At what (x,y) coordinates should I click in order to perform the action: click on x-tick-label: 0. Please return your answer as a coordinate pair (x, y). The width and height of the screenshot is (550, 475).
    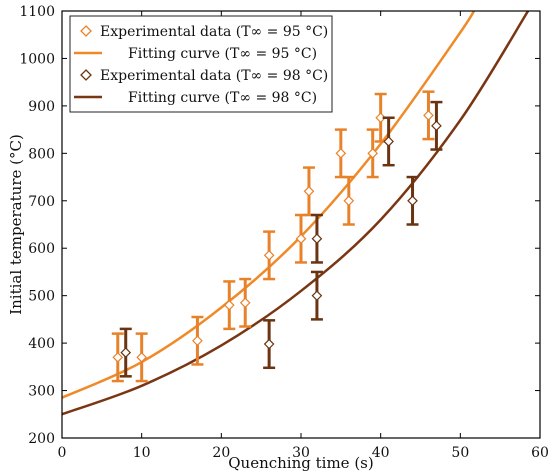
    Looking at the image, I should click on (62, 453).